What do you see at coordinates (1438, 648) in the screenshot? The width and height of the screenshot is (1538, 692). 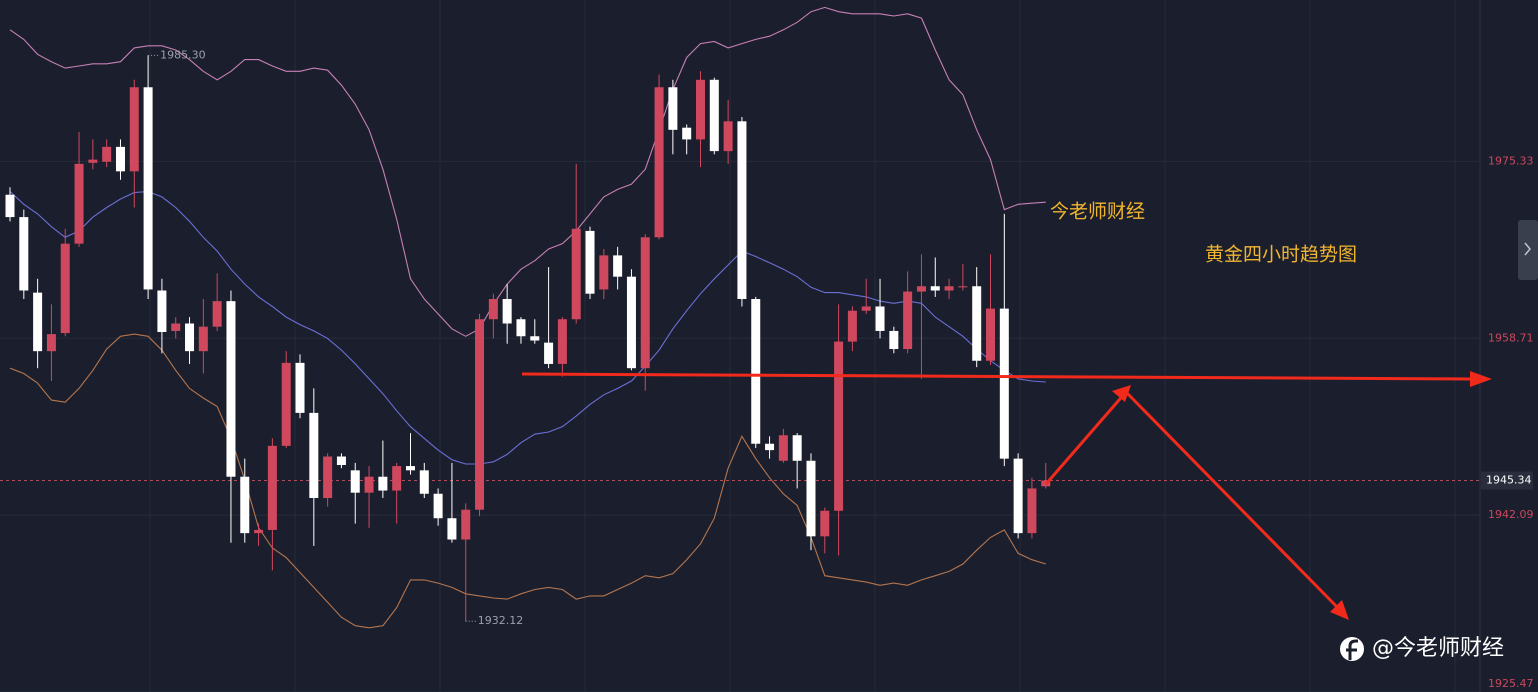 I see `watermark-text: @今老师财经` at bounding box center [1438, 648].